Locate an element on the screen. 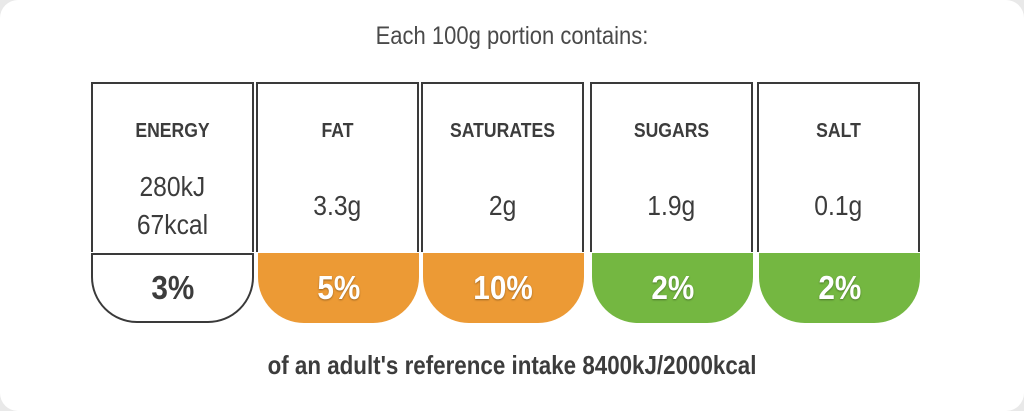  nutrient-label: FAT is located at coordinates (337, 131).